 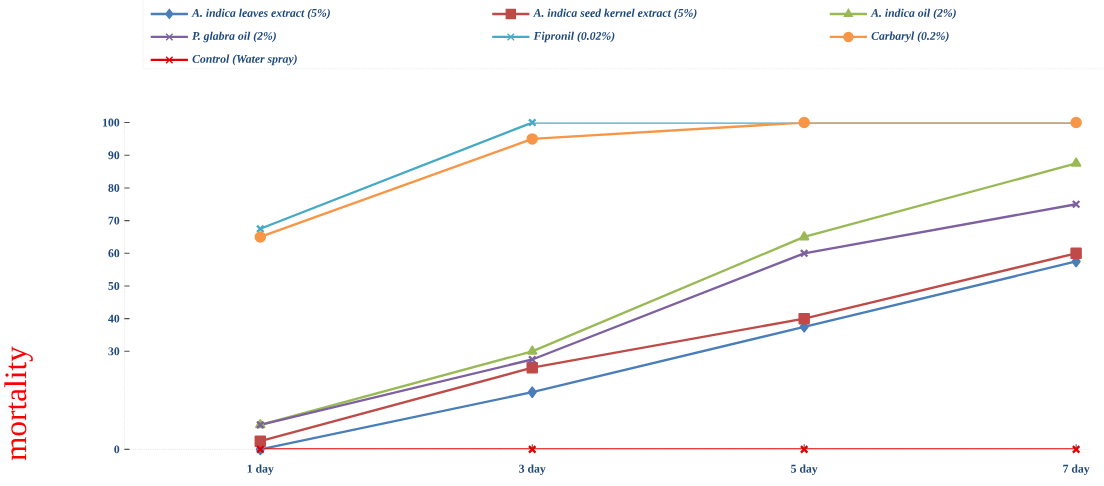 What do you see at coordinates (114, 253) in the screenshot?
I see `y-tick-label: 60` at bounding box center [114, 253].